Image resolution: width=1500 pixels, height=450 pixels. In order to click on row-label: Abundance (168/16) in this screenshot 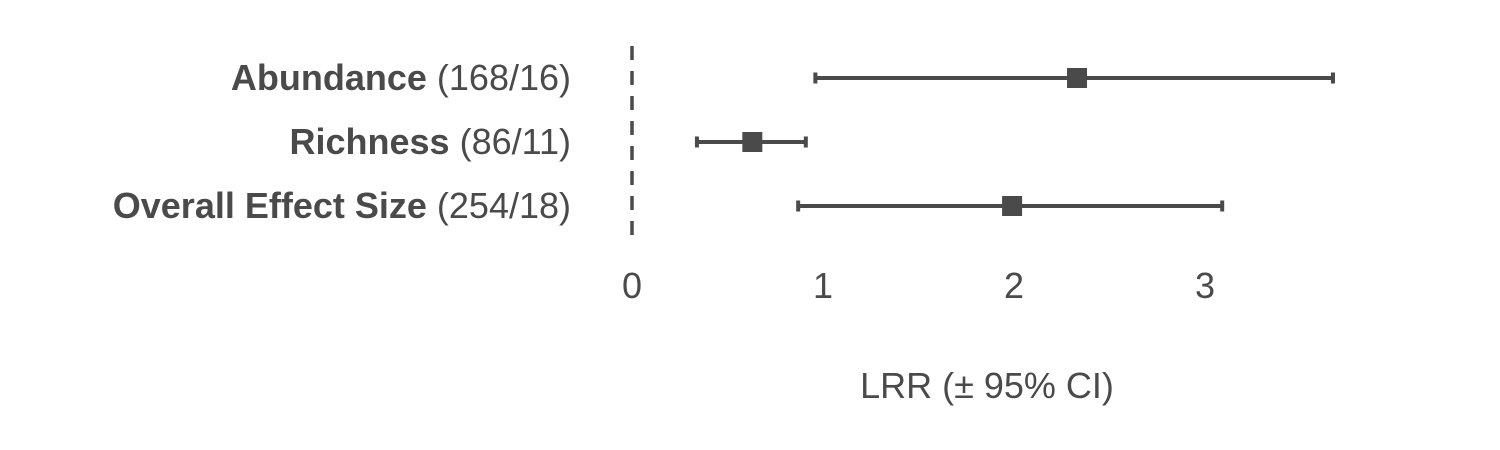, I will do `click(401, 77)`.